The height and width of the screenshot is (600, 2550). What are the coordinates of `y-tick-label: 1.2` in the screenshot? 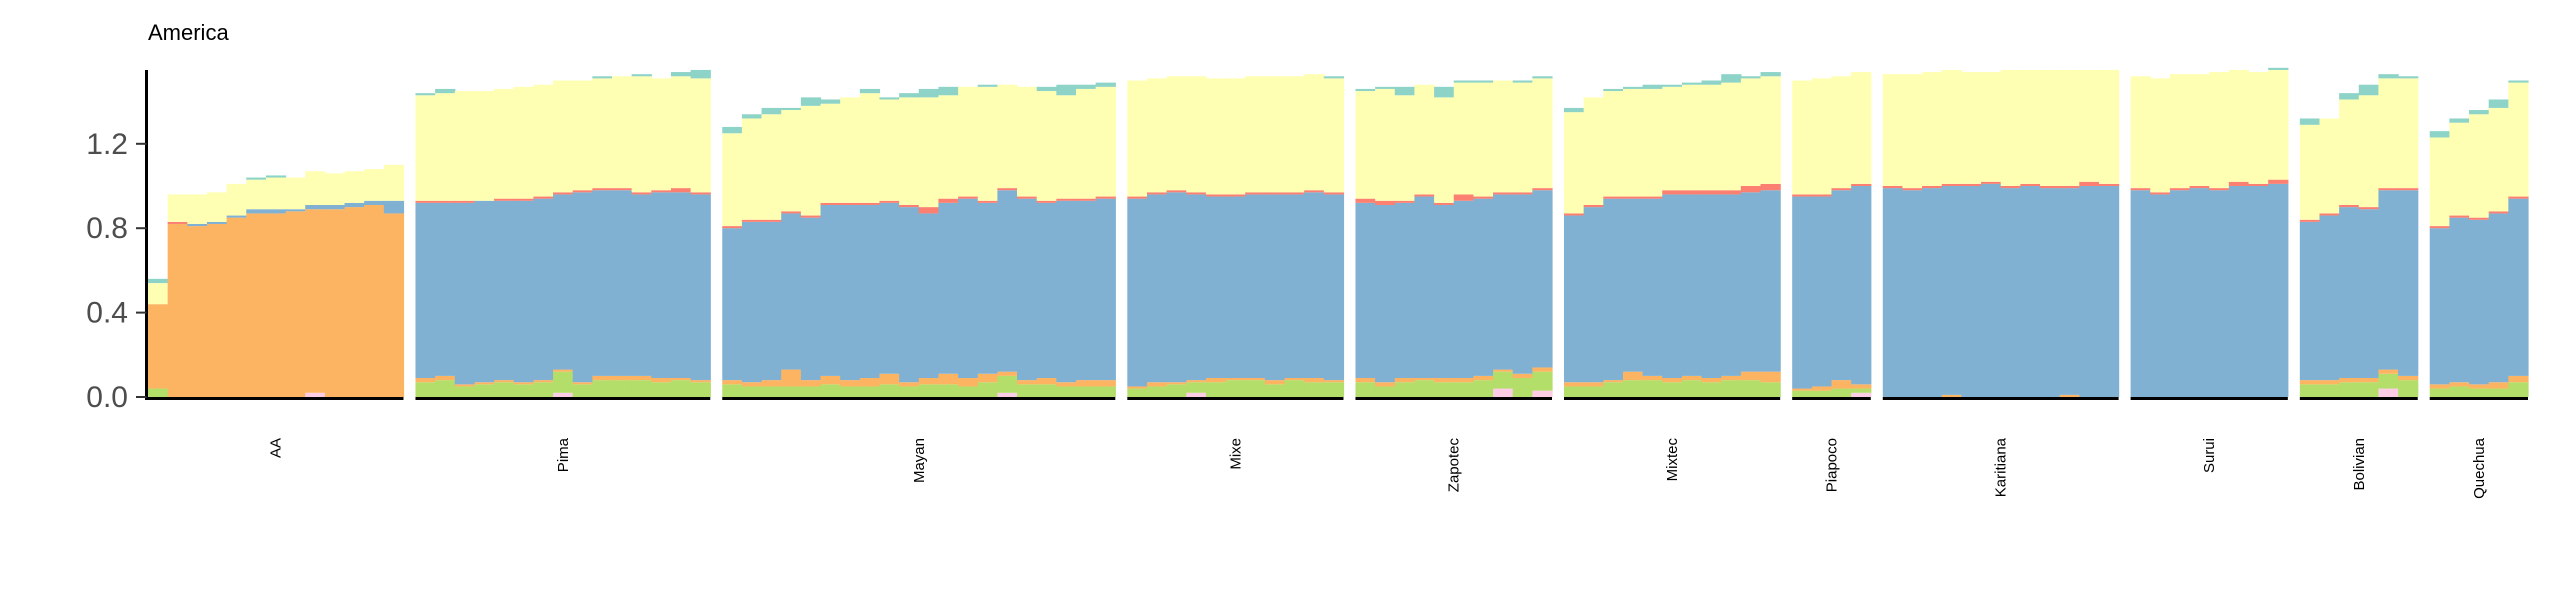 It's located at (107, 144).